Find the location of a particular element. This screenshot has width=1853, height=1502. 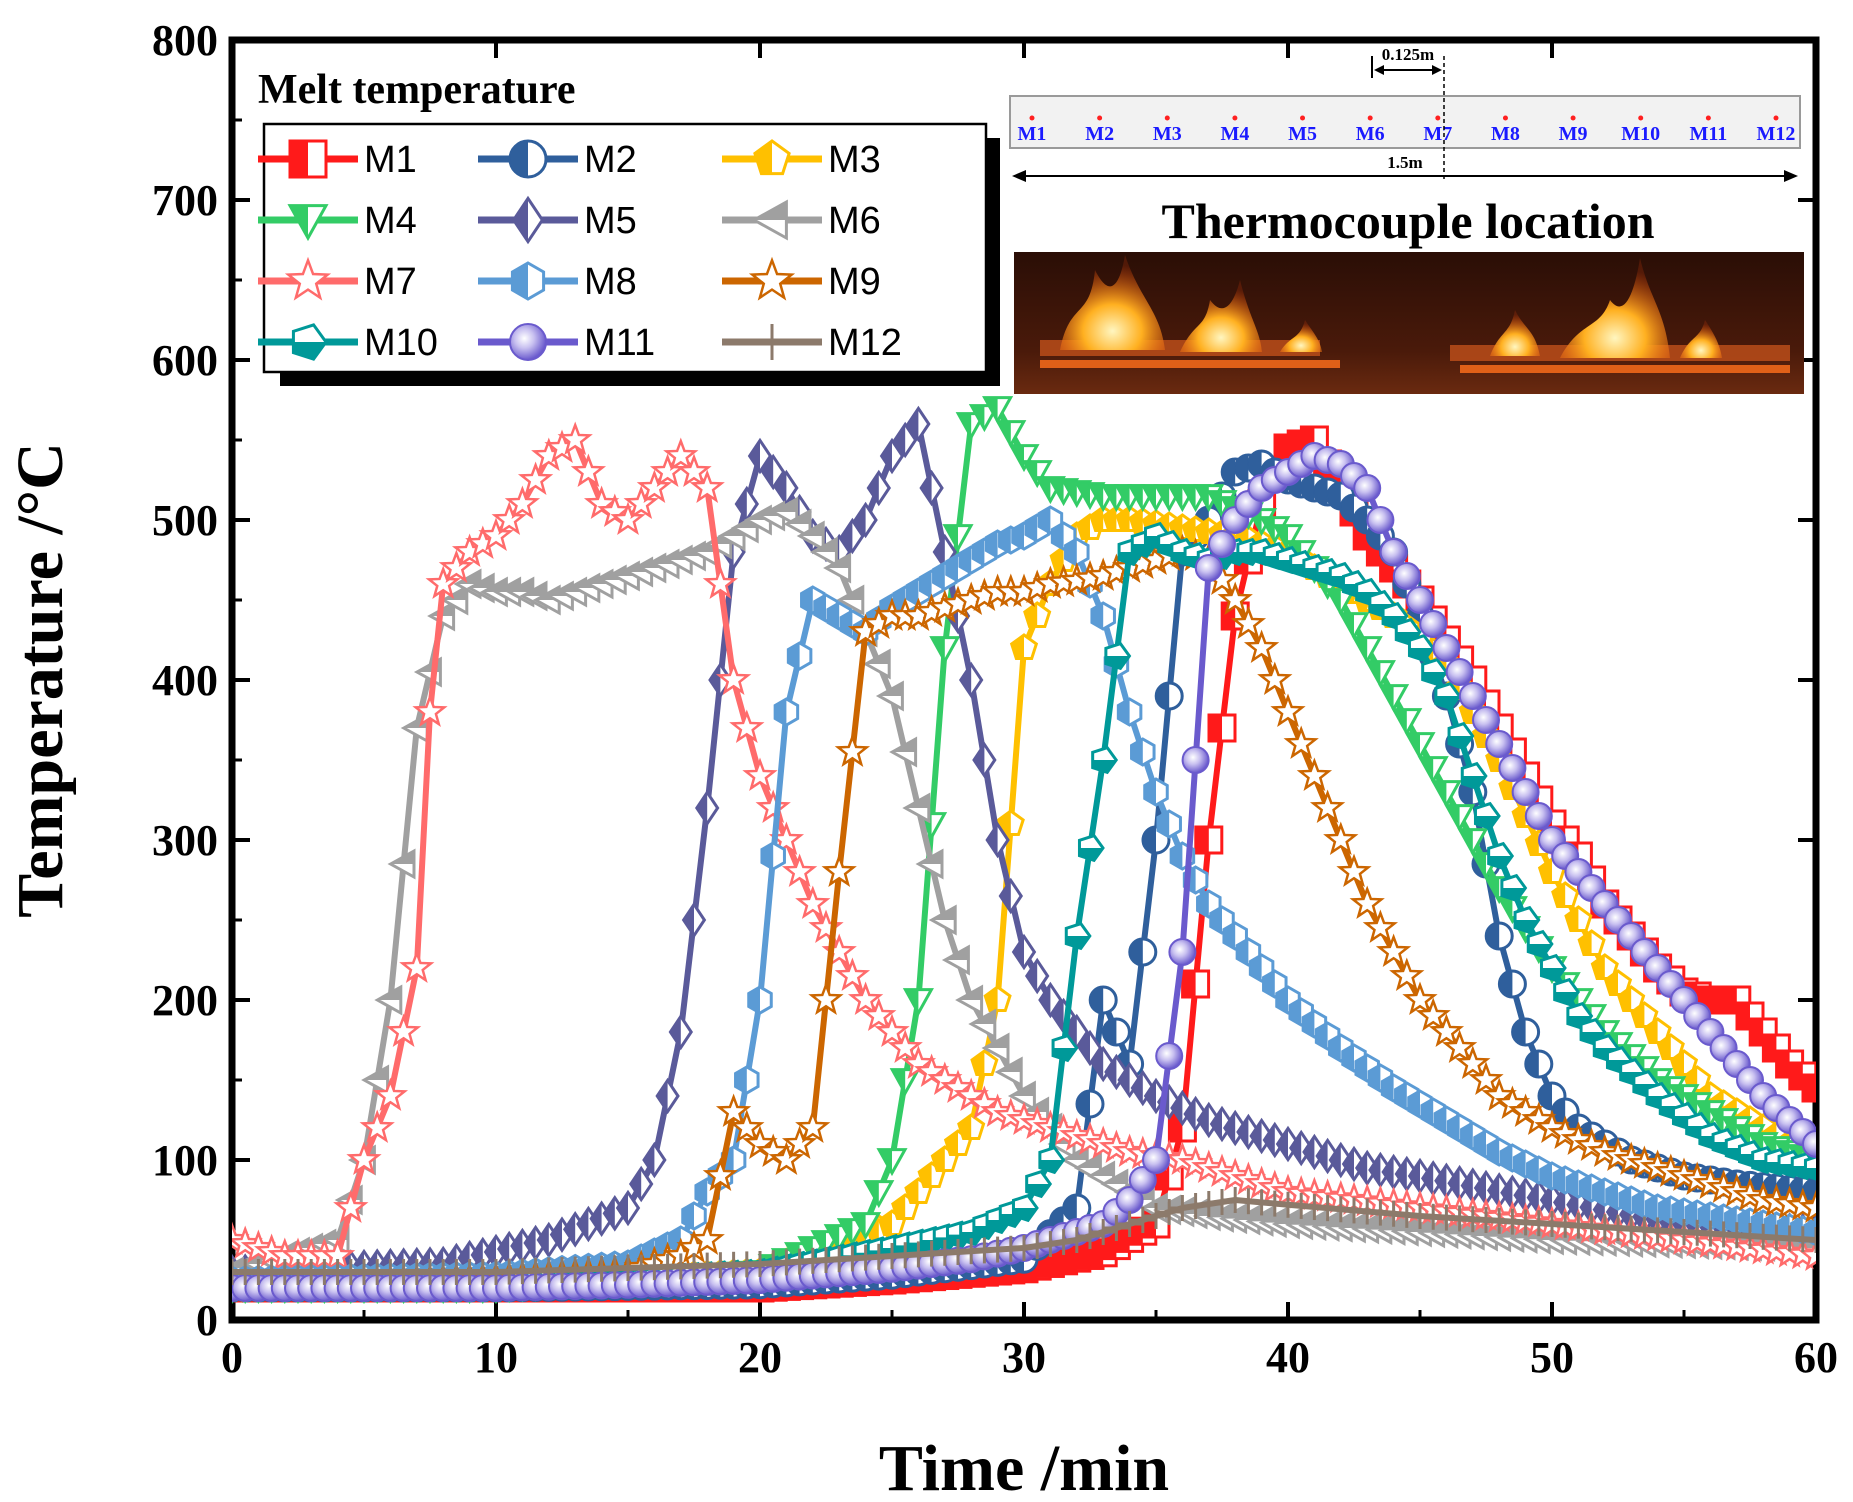

legend-label: M11 is located at coordinates (619, 343).